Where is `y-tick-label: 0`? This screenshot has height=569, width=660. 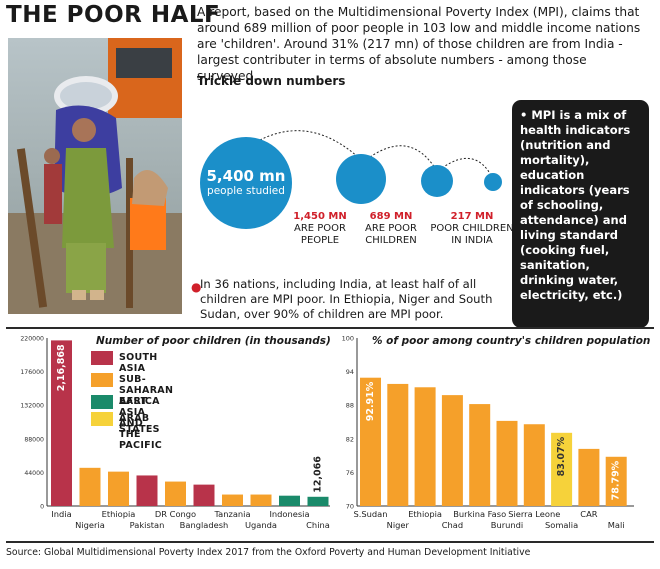 y-tick-label: 0 is located at coordinates (42, 507).